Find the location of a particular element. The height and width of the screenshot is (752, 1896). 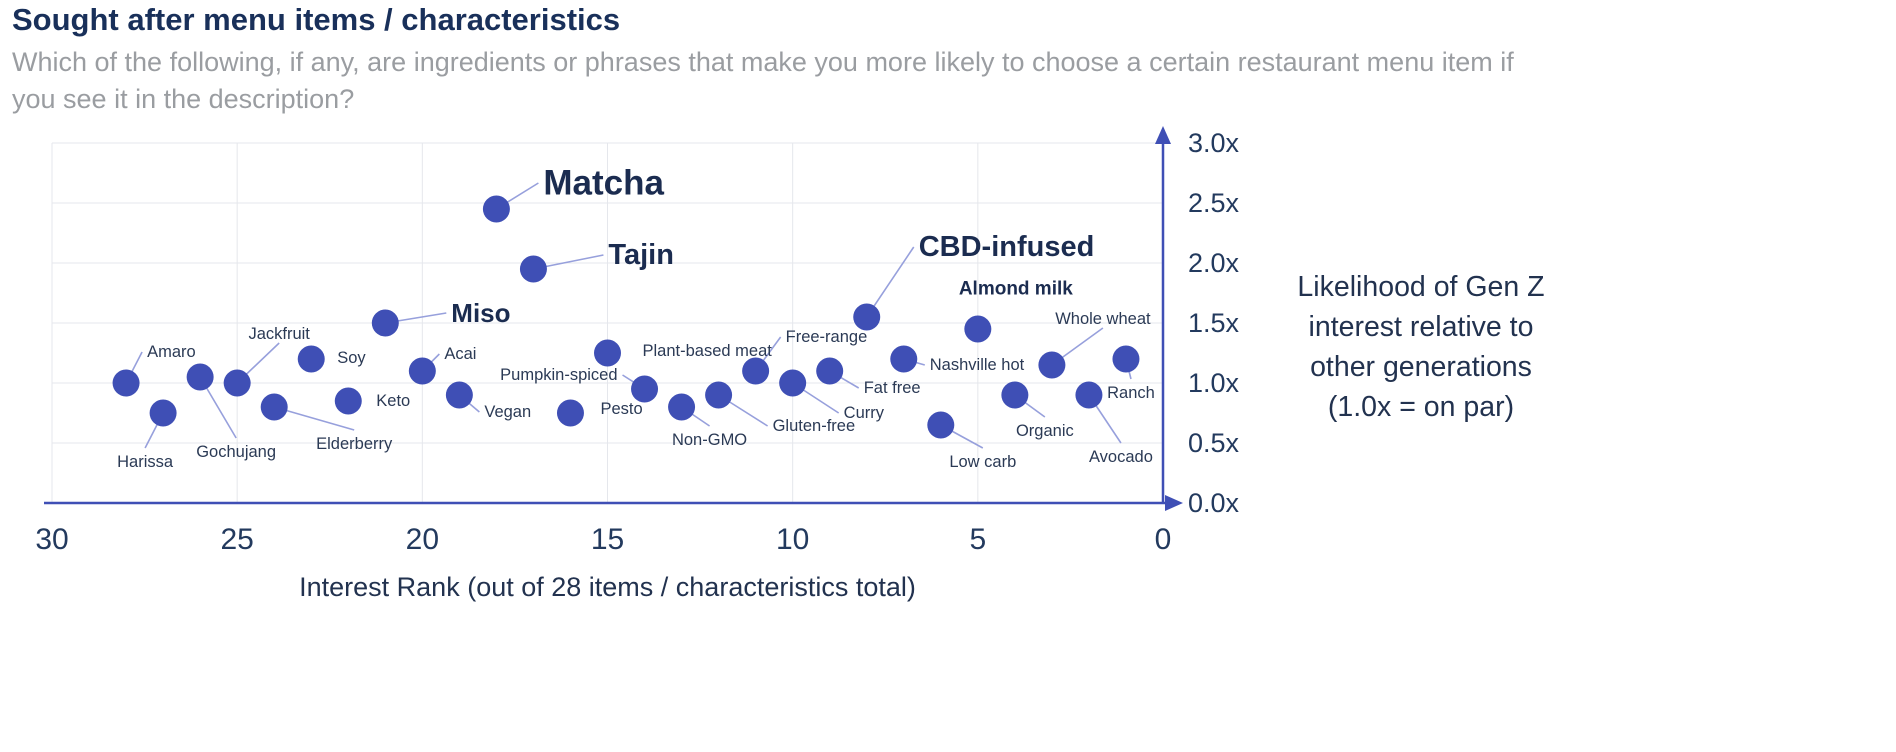

point-label: Curry is located at coordinates (864, 413).